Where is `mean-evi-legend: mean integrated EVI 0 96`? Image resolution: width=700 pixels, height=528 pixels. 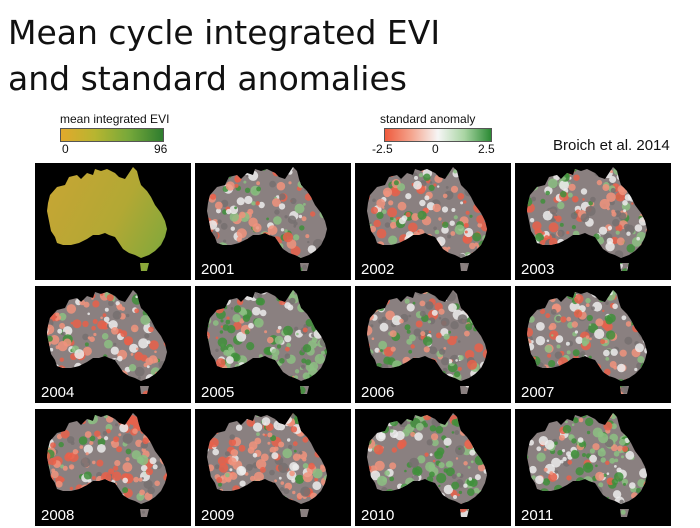
mean-evi-legend: mean integrated EVI 0 96 is located at coordinates (115, 134).